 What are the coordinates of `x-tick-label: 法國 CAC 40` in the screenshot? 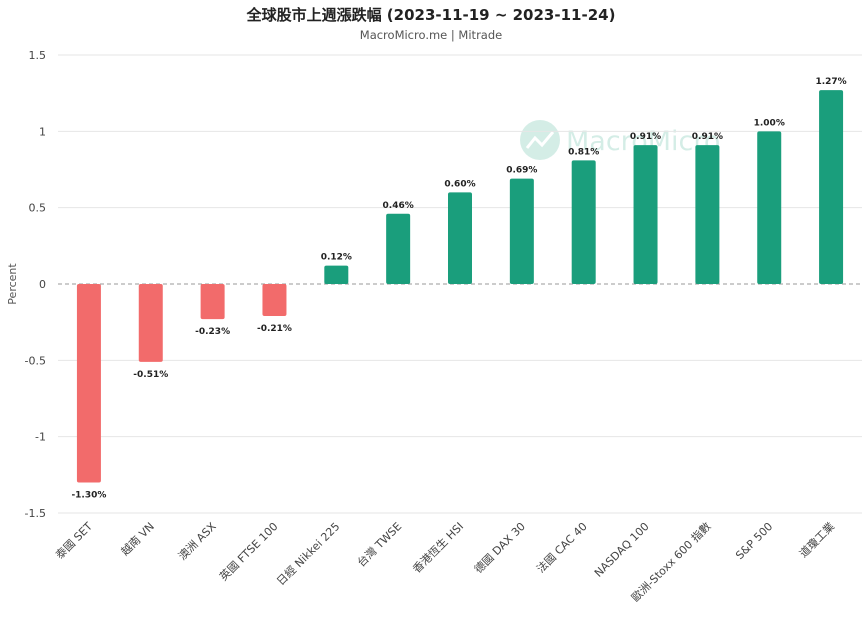 It's located at (561, 547).